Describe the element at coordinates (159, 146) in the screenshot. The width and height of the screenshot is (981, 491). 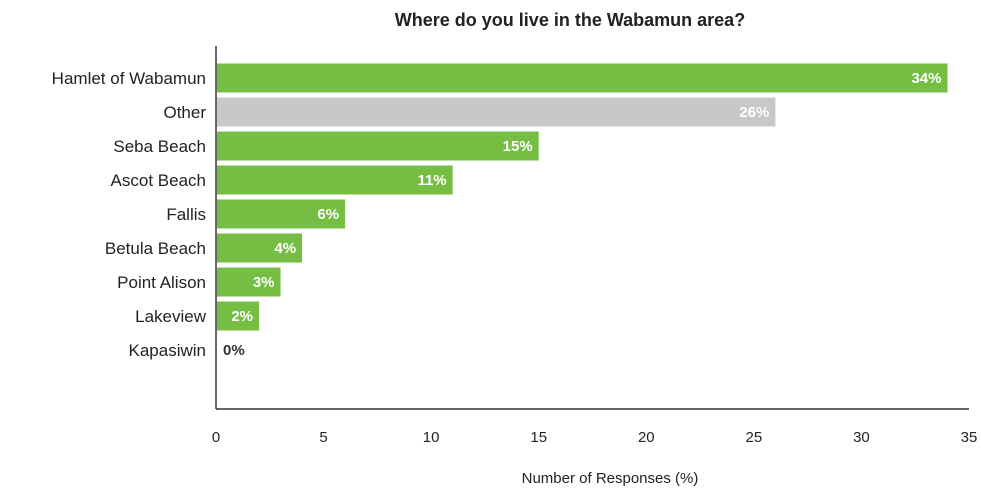
I see `category-label: Seba Beach` at that location.